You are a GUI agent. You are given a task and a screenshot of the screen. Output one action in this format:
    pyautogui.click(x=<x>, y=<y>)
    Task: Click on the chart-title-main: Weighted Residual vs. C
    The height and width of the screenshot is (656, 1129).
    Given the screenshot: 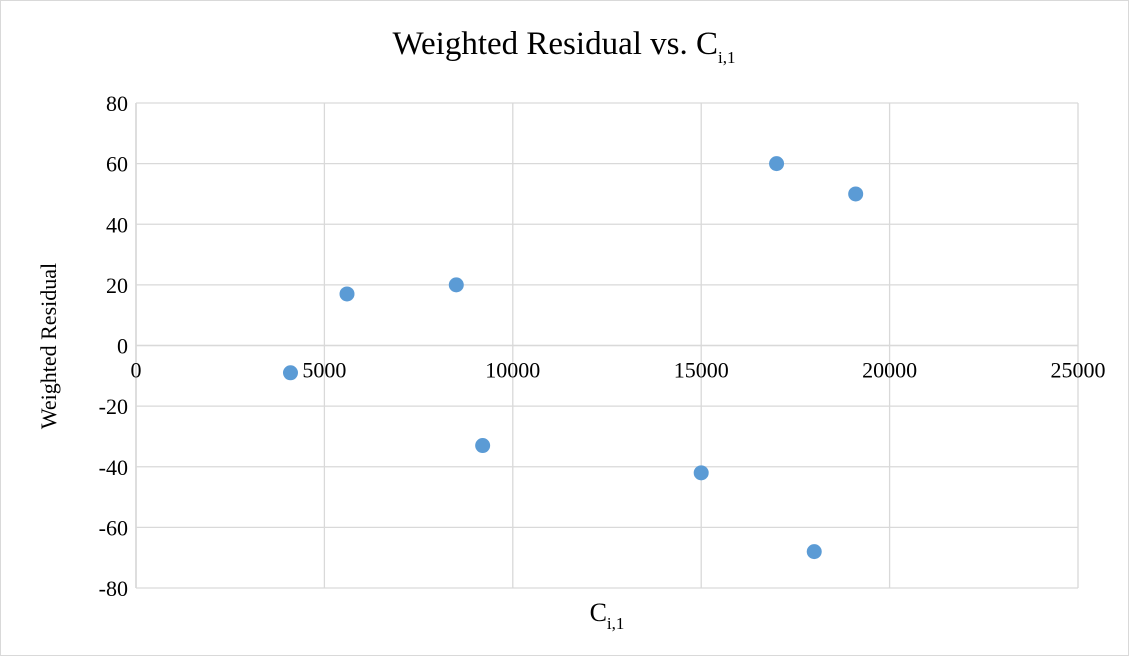 What is the action you would take?
    pyautogui.click(x=555, y=44)
    